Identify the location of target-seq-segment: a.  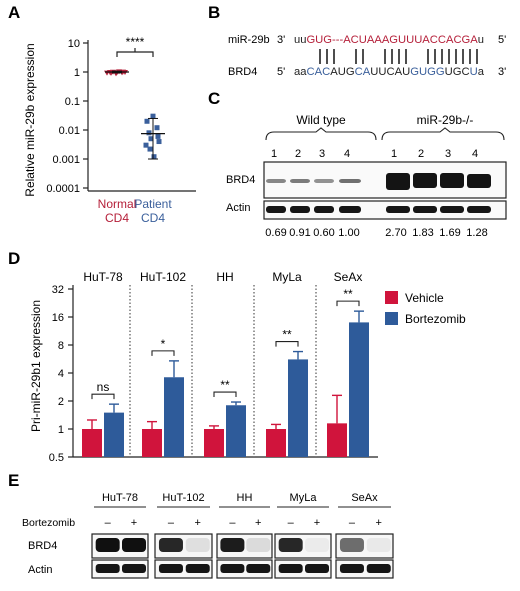
(481, 72).